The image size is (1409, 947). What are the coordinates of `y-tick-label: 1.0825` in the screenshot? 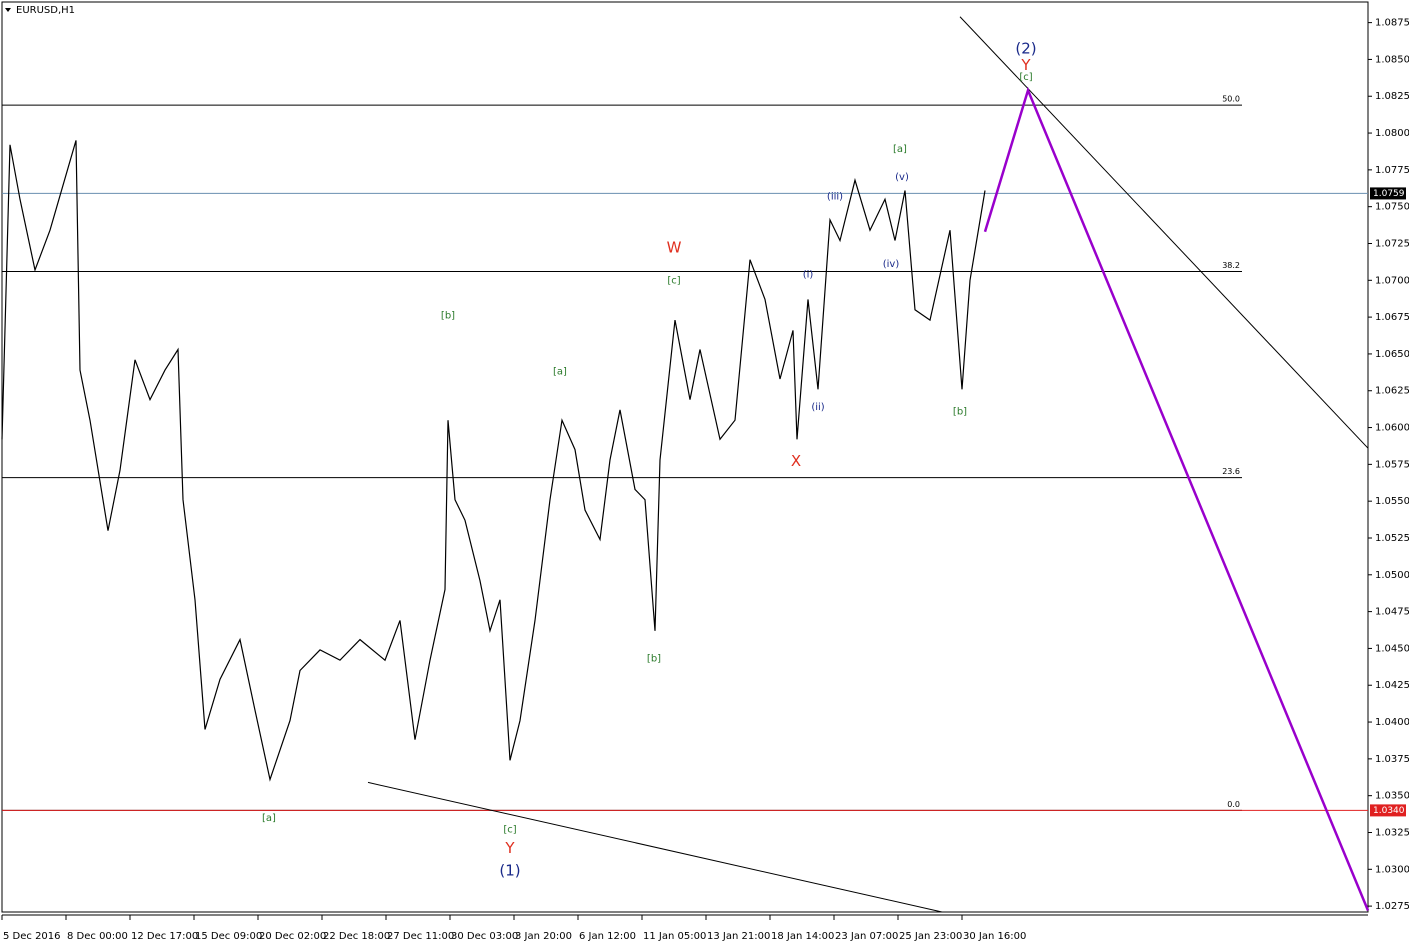 It's located at (1392, 96).